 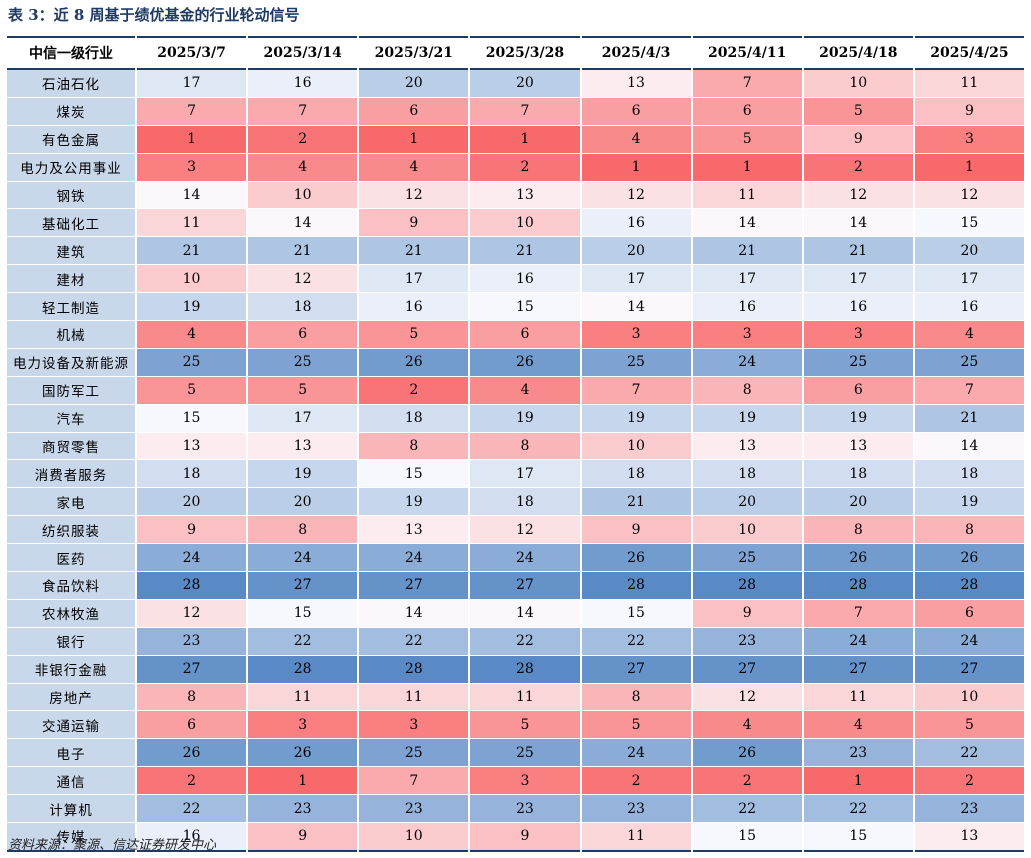 What do you see at coordinates (969, 223) in the screenshot?
I see `rank-cell: 15` at bounding box center [969, 223].